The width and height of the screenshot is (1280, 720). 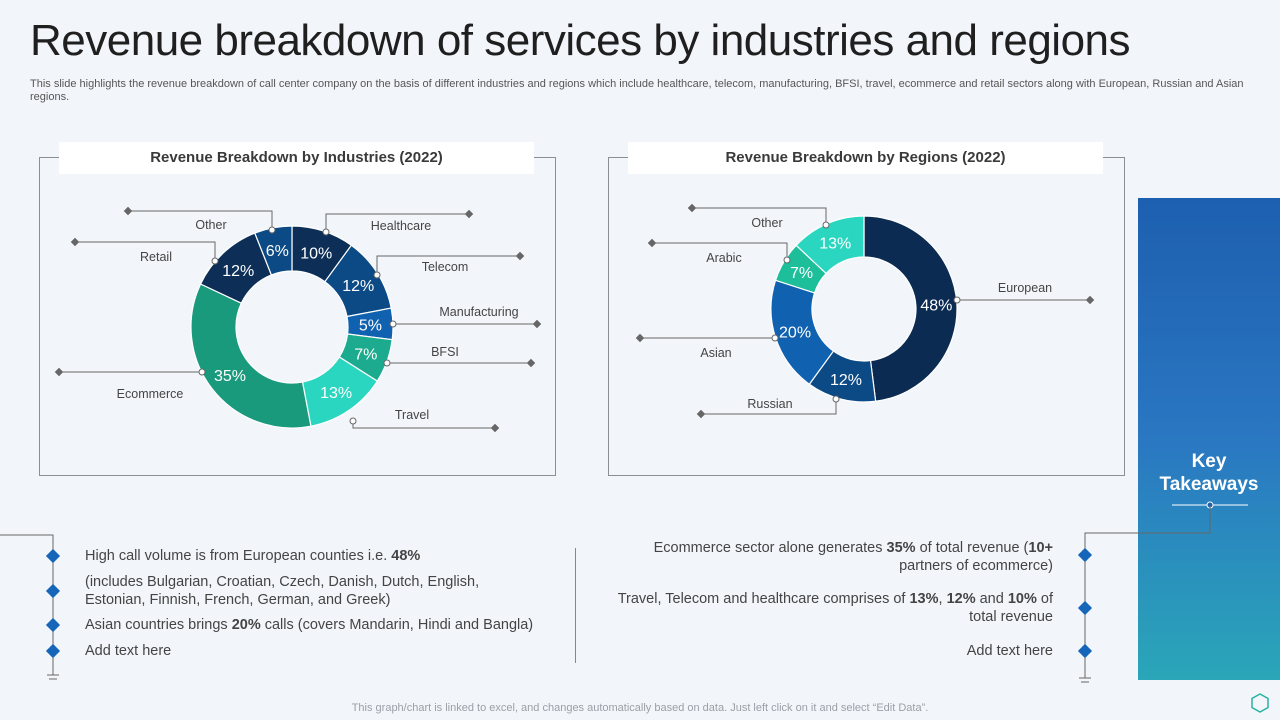 I want to click on category-label-retail: Retail, so click(x=156, y=257).